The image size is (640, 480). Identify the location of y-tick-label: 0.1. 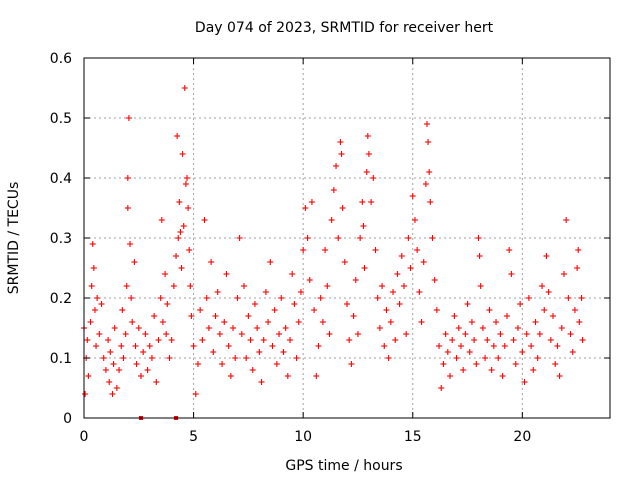
(61, 359).